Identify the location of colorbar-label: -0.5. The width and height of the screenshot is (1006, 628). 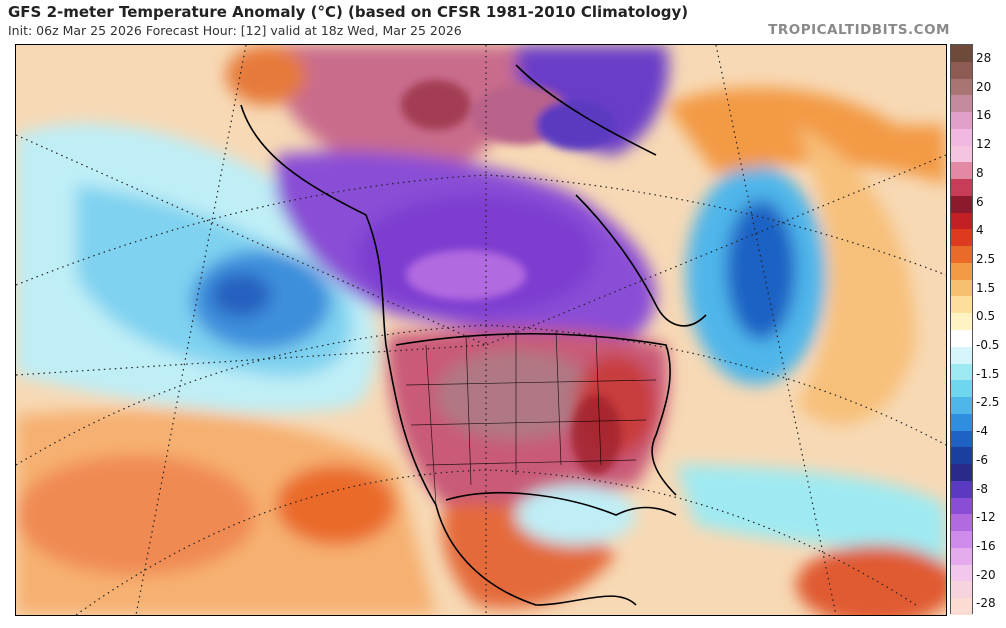
(988, 345).